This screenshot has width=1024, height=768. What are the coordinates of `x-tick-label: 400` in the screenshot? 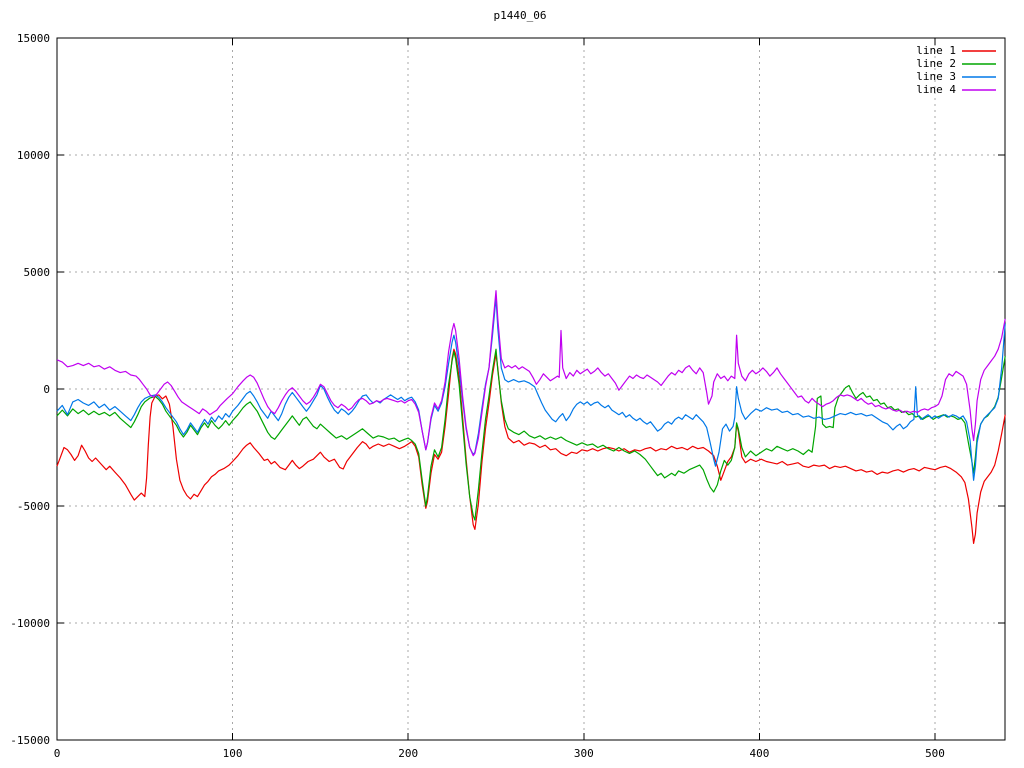 It's located at (759, 753).